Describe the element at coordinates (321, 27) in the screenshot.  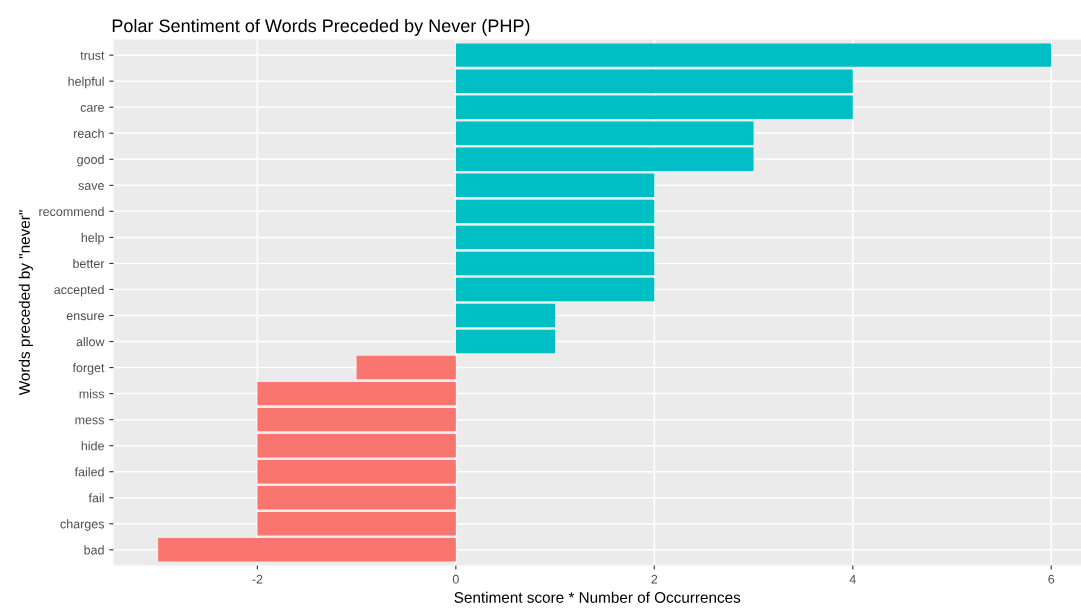
I see `chart-title: Polar Sentiment of Words Preceded by Never (PHP)` at that location.